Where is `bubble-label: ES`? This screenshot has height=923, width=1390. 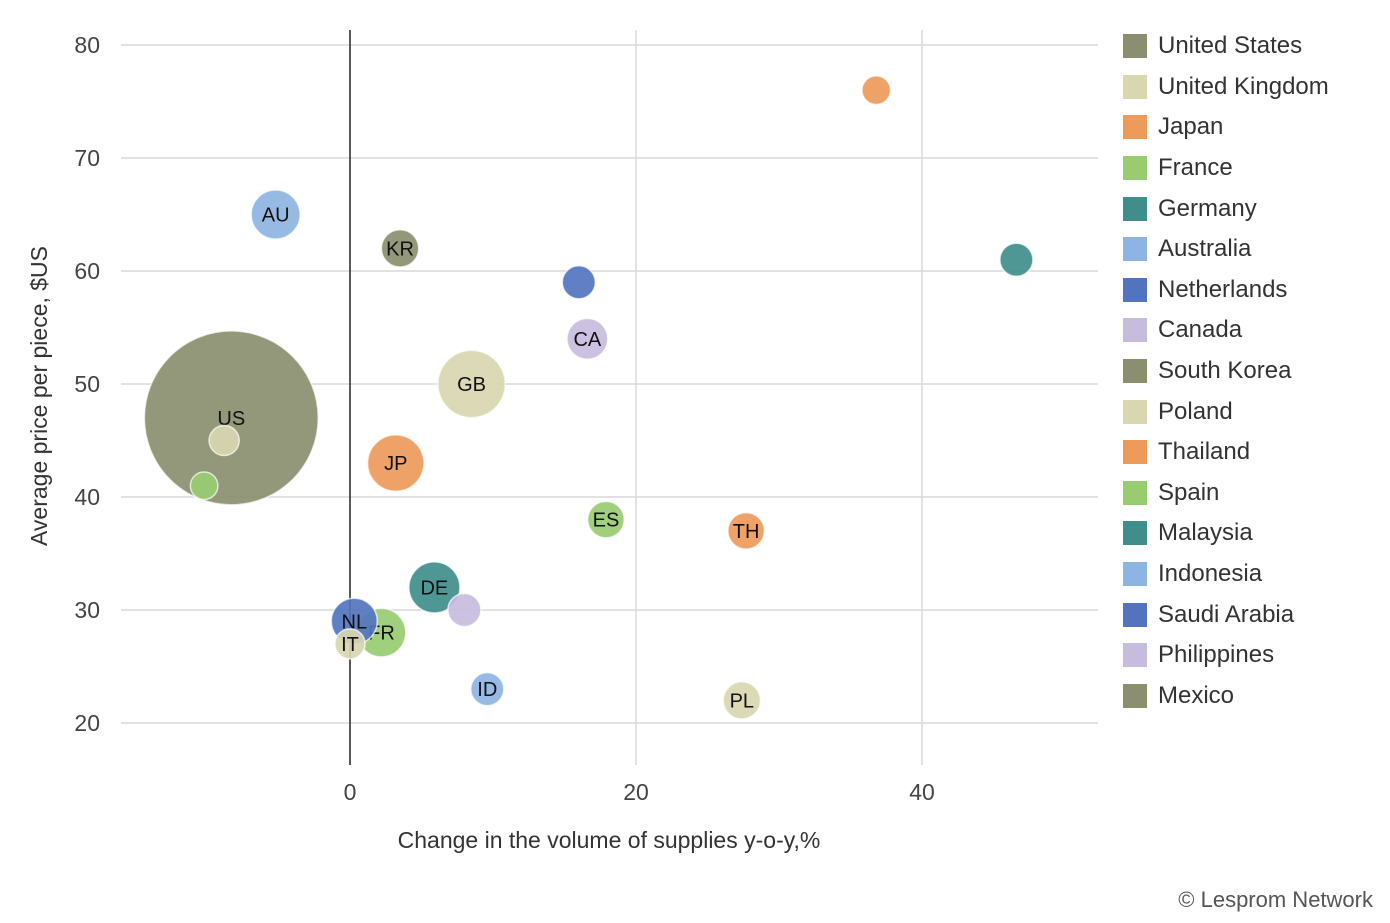
bubble-label: ES is located at coordinates (606, 521).